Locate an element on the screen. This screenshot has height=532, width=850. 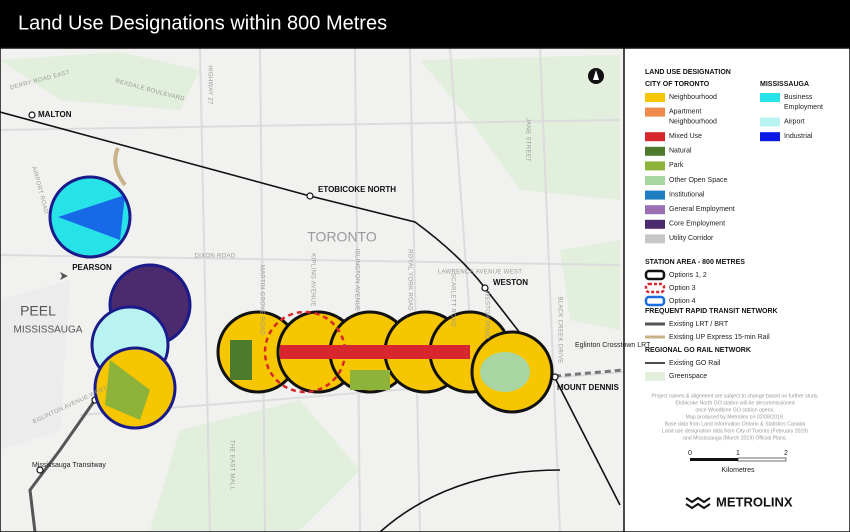
scale-tick-label: 0 is located at coordinates (690, 453).